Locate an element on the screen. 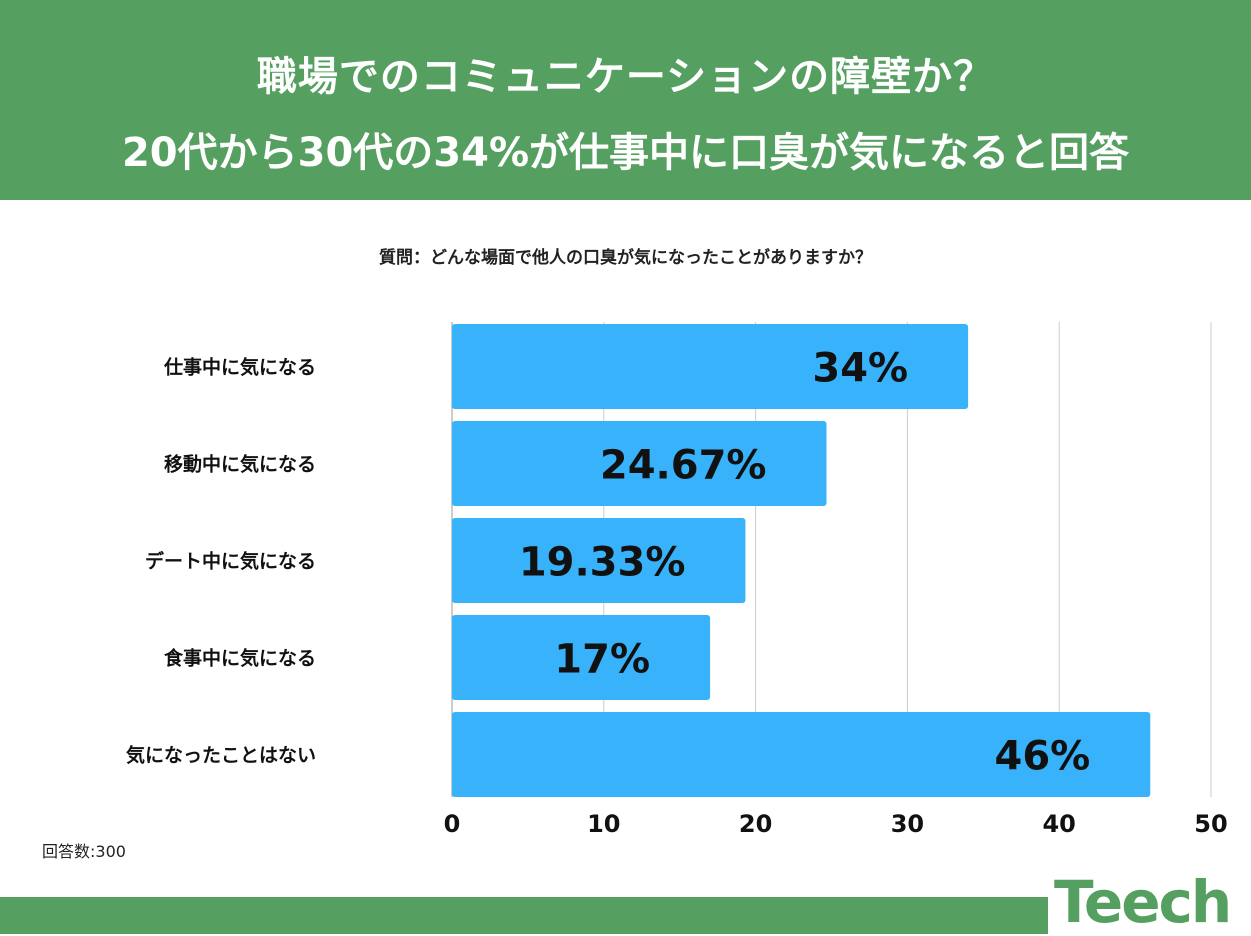  category-label: 仕事中に気になる is located at coordinates (239, 367).